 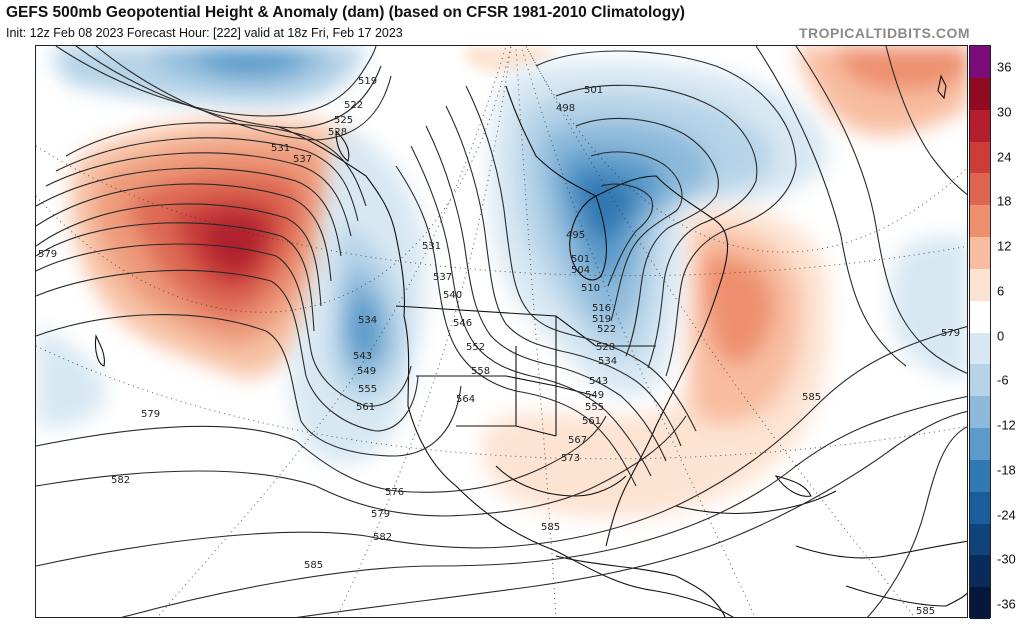 I want to click on contour-label: 540, so click(x=452, y=295).